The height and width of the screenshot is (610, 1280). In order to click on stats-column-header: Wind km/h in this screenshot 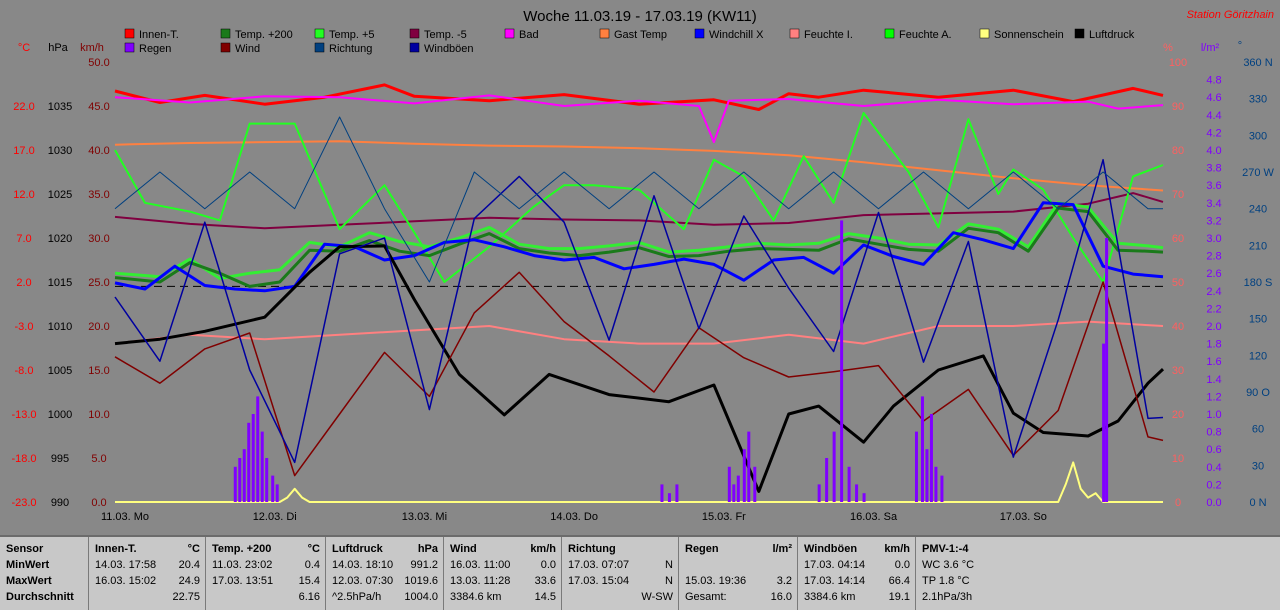, I will do `click(503, 549)`.